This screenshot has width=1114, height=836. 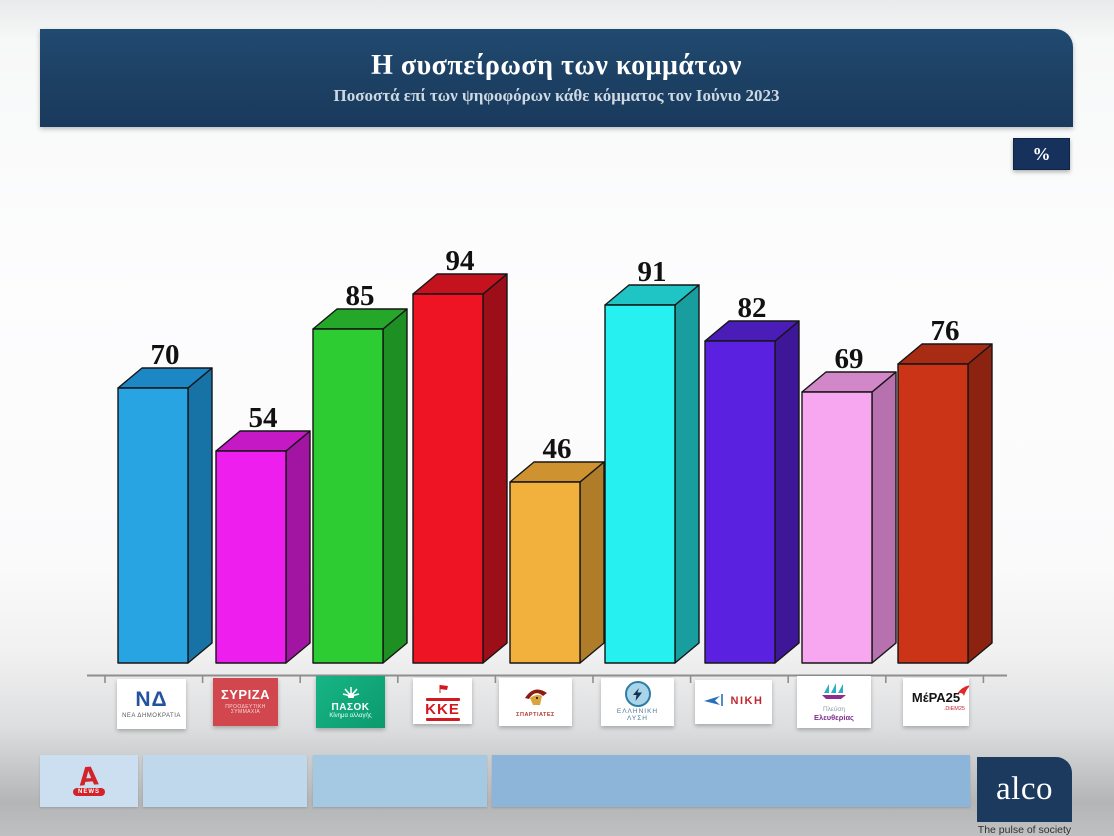 I want to click on bar-value-label: 54, so click(x=263, y=418).